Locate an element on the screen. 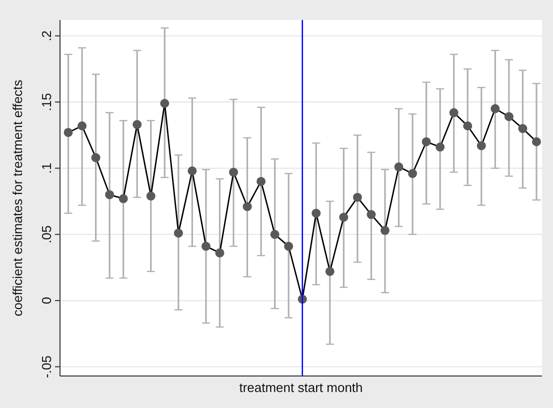 The width and height of the screenshot is (553, 408). y-axis-title: coefficient estimates for treatment effects is located at coordinates (17, 197).